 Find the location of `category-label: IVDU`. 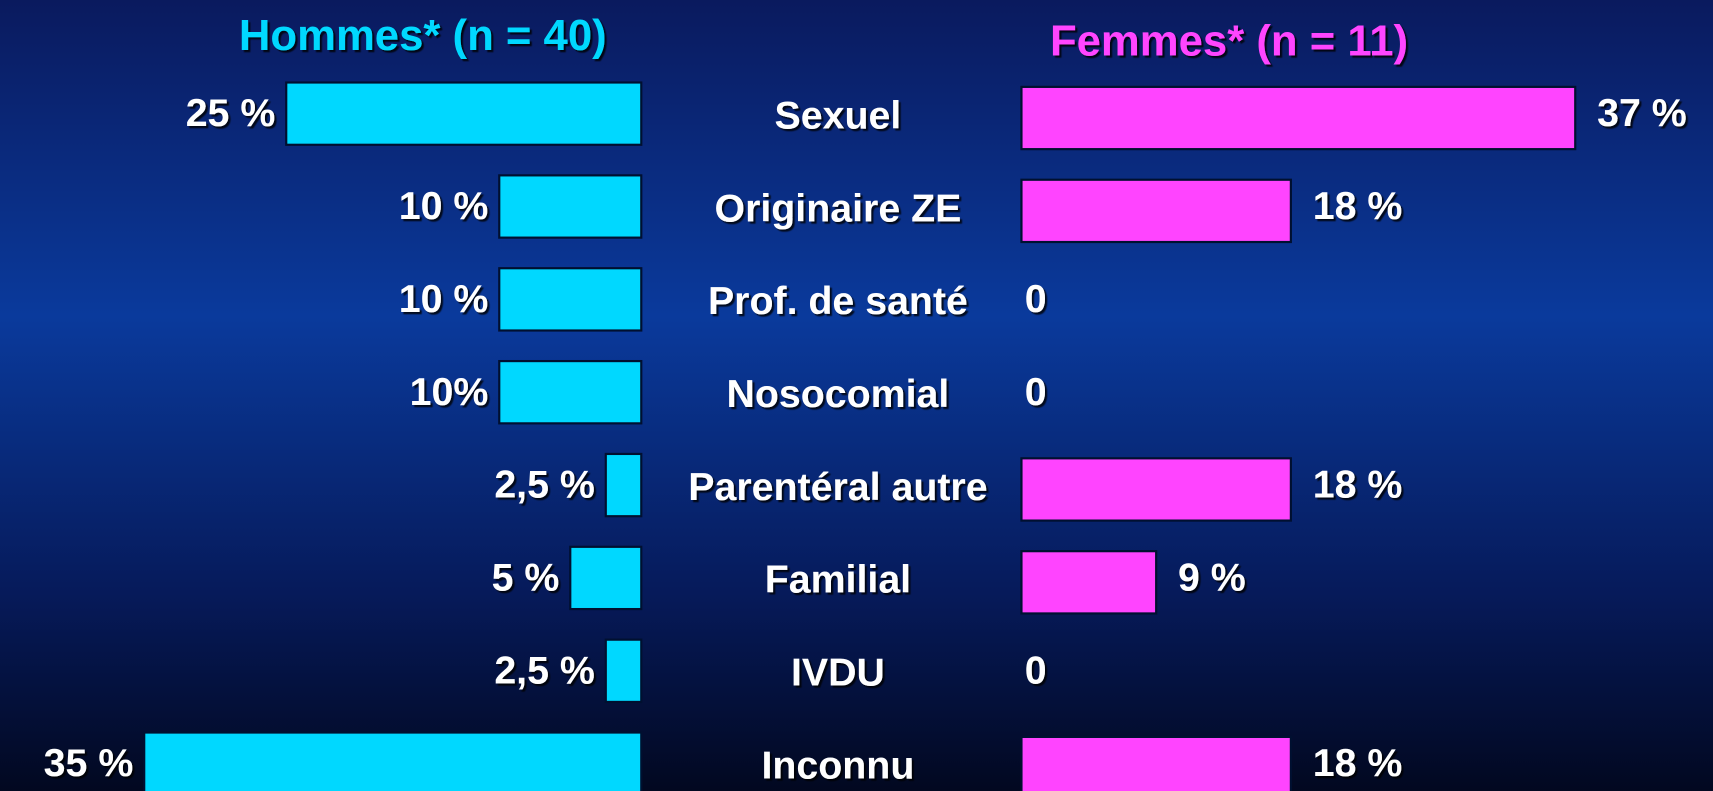

category-label: IVDU is located at coordinates (838, 673).